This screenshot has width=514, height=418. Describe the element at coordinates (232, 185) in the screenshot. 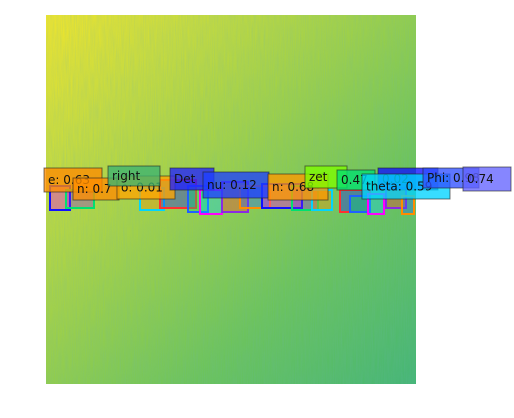

I see `annotation-text: nu: 0.12` at that location.